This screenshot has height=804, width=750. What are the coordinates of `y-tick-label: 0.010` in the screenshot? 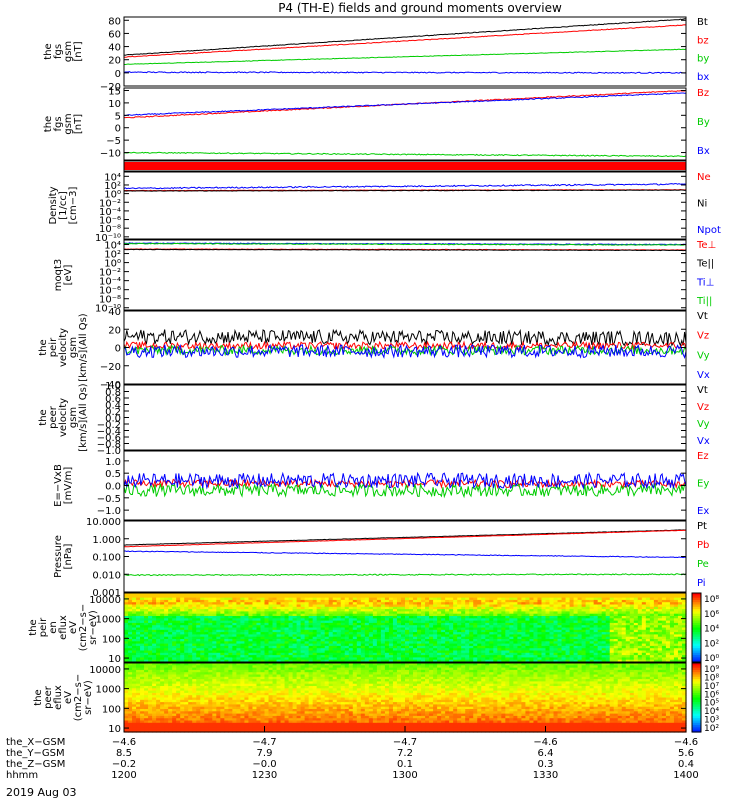 It's located at (106, 575).